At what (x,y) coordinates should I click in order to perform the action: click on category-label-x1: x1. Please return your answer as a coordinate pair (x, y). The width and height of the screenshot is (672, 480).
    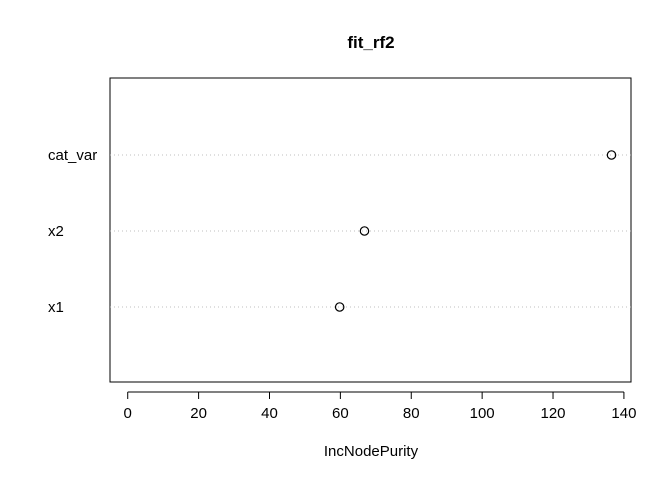
    Looking at the image, I should click on (56, 307).